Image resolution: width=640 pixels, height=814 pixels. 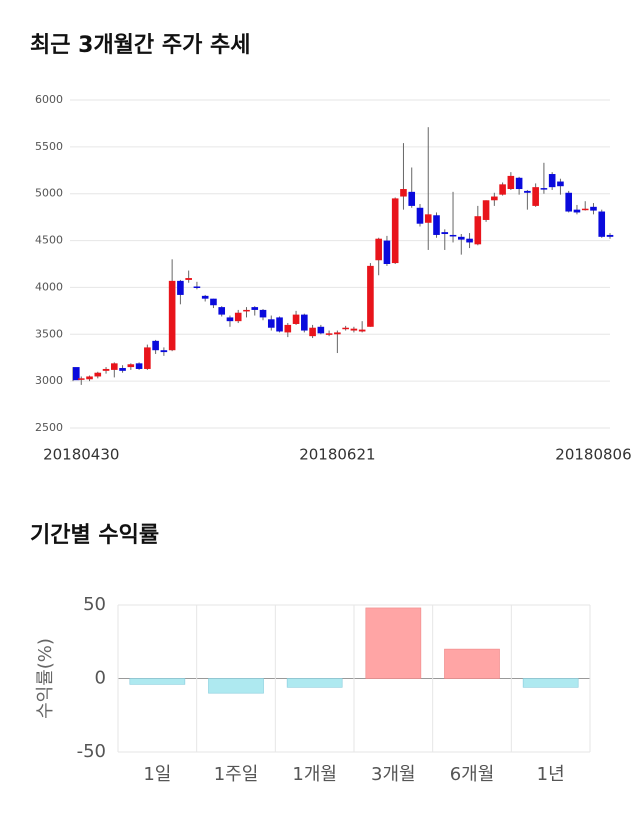 What do you see at coordinates (45, 678) in the screenshot?
I see `y-axis-label: 수익률(%)` at bounding box center [45, 678].